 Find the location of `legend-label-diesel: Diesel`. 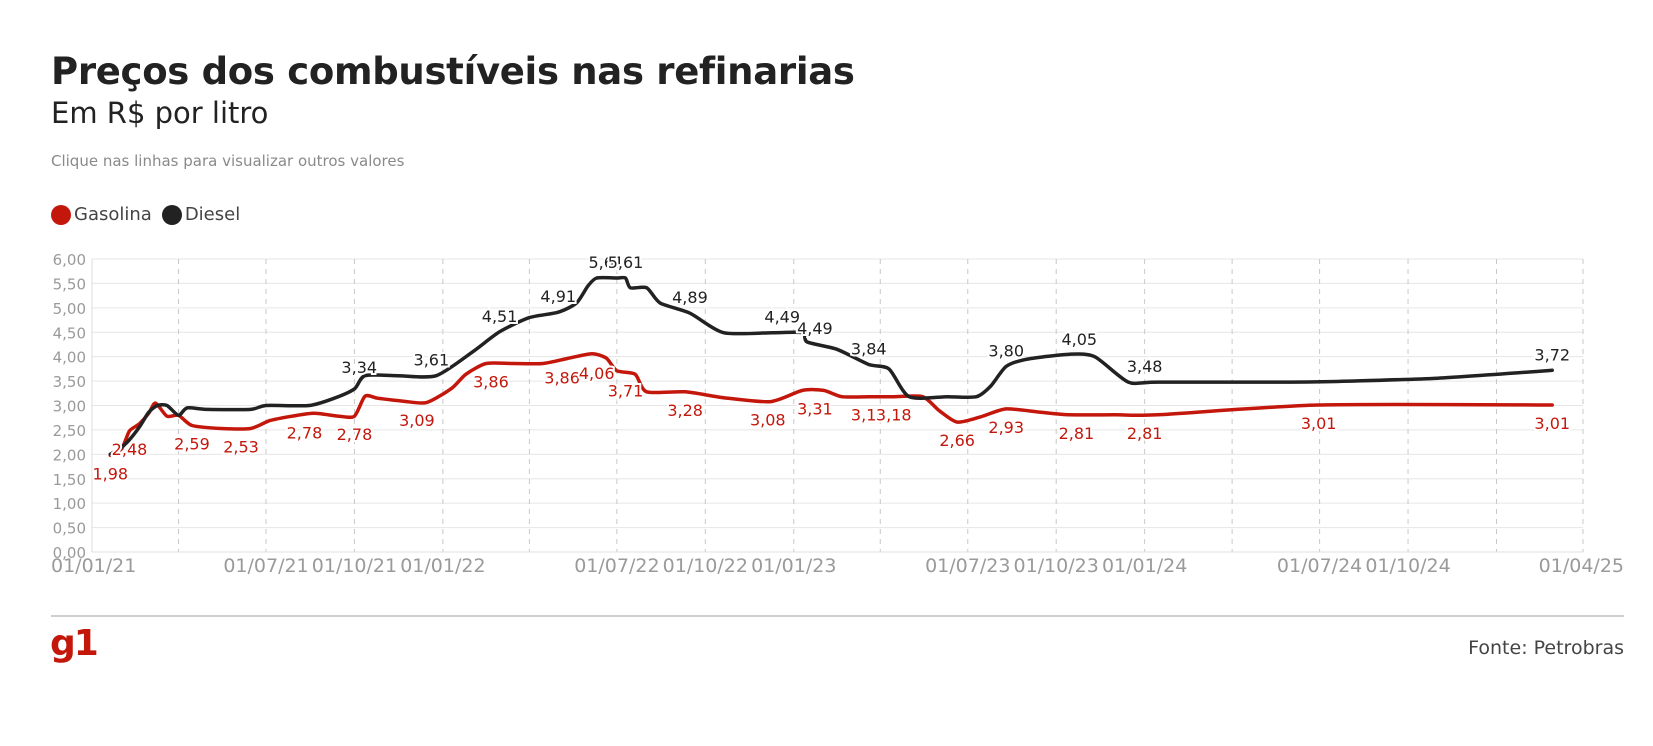

legend-label-diesel: Diesel is located at coordinates (212, 214).